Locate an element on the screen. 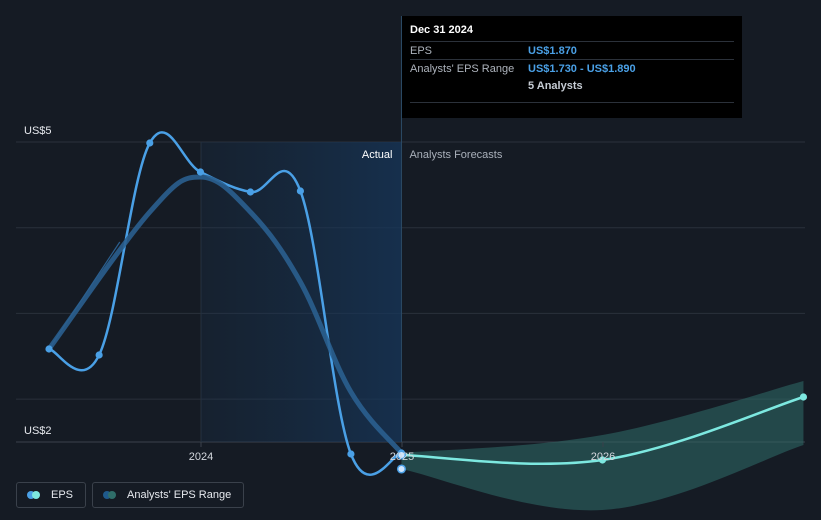  tooltip-key: Analysts' EPS Range is located at coordinates (462, 68).